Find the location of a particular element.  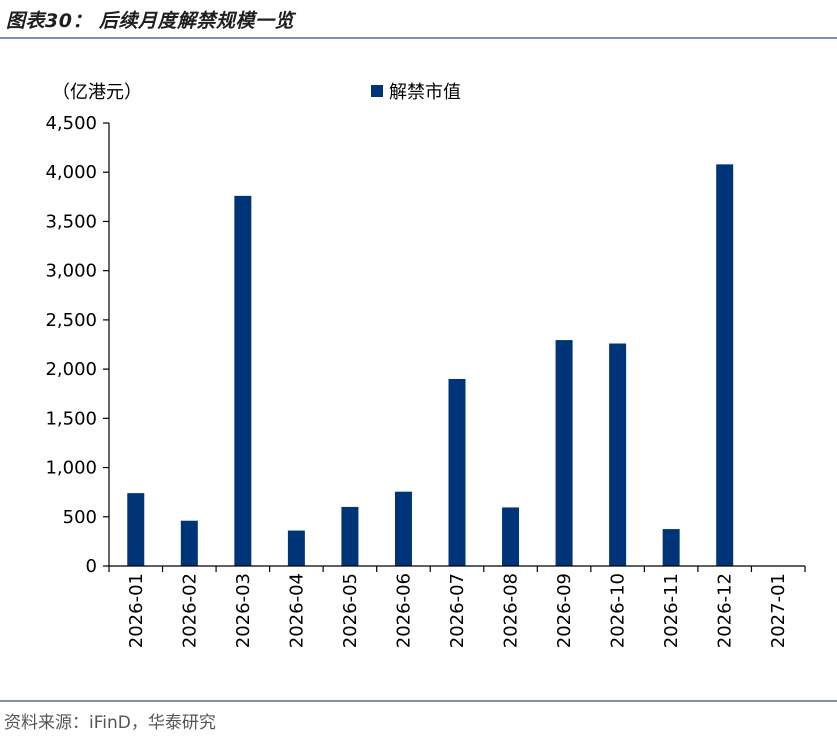

x-tick-label: 2026-01 is located at coordinates (136, 610).